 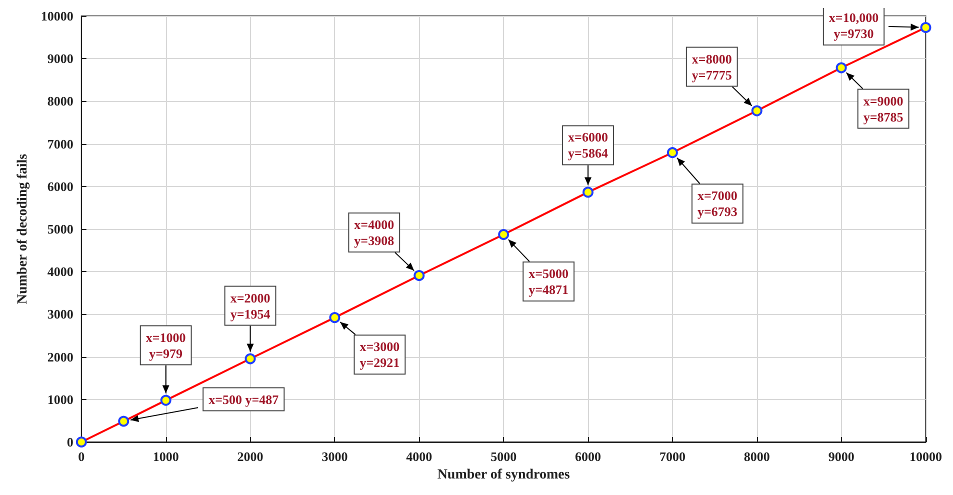 I want to click on x-tick-label: 5000, so click(x=503, y=456).